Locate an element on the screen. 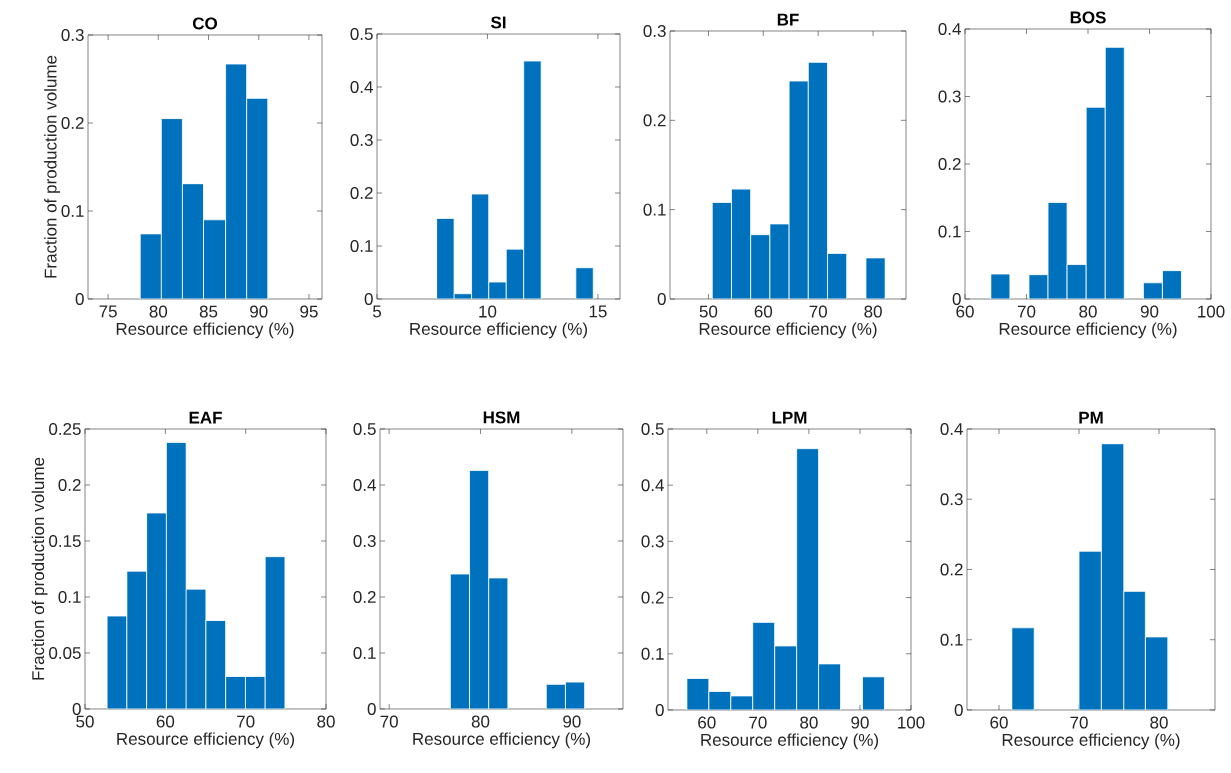  chart-title: BF is located at coordinates (788, 19).